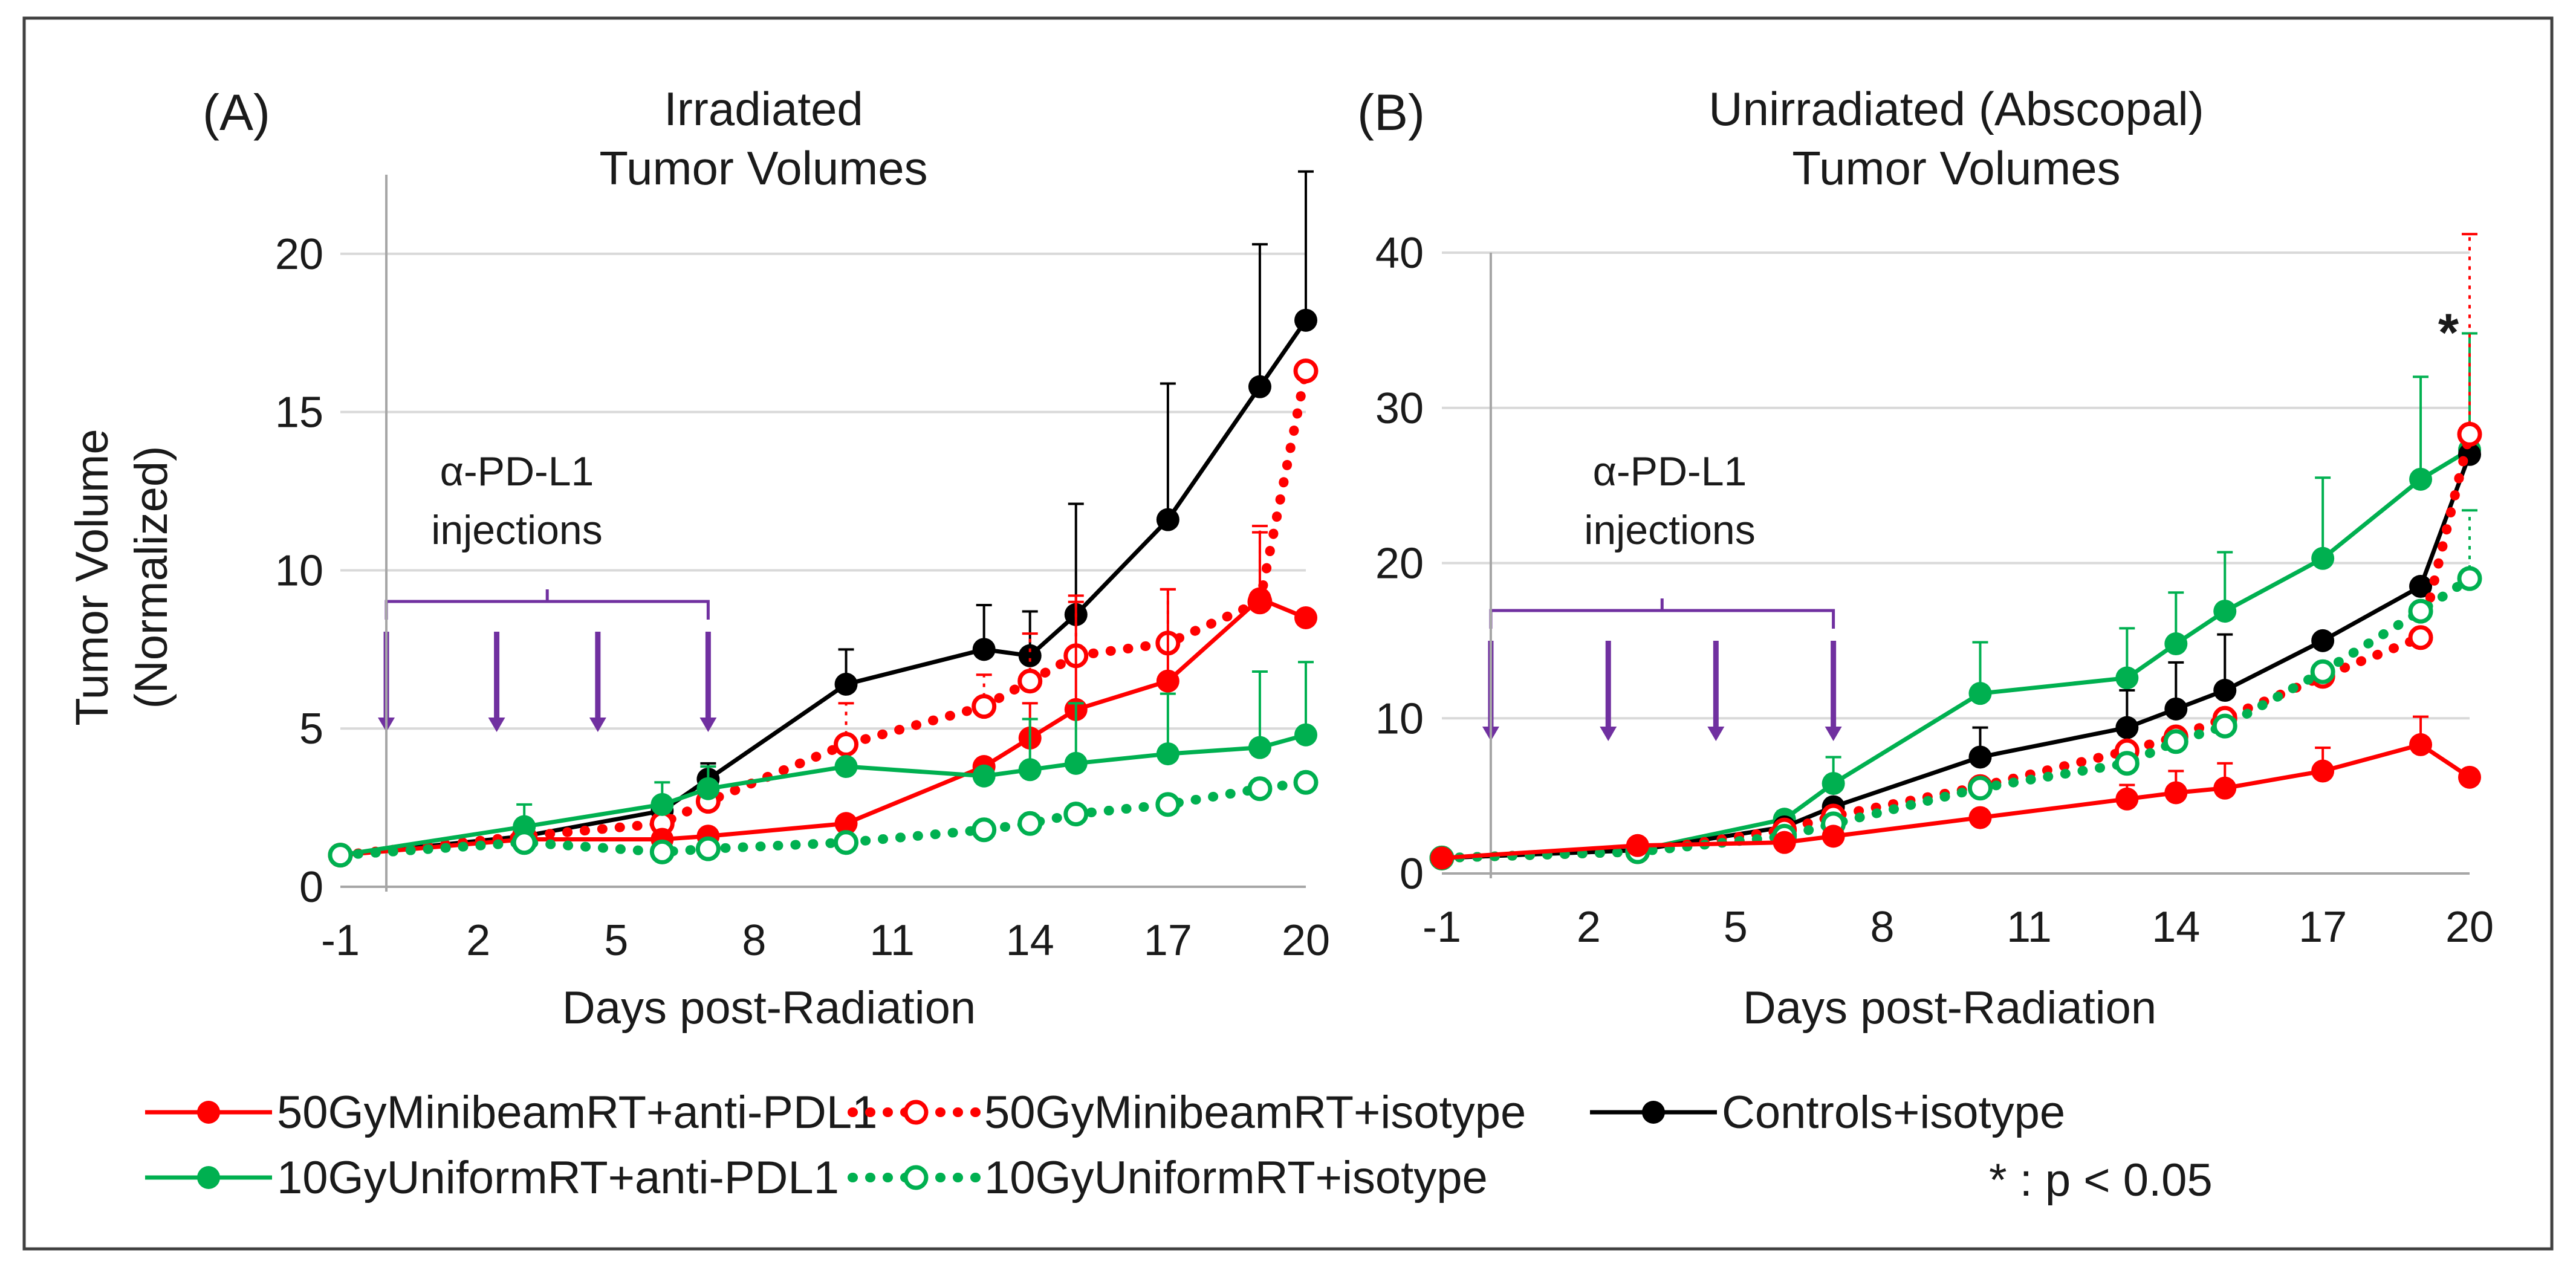 This screenshot has width=2576, height=1267. I want to click on legend-item-50gyminibeamrt-anti-pdl1-swatch-marker, so click(209, 1113).